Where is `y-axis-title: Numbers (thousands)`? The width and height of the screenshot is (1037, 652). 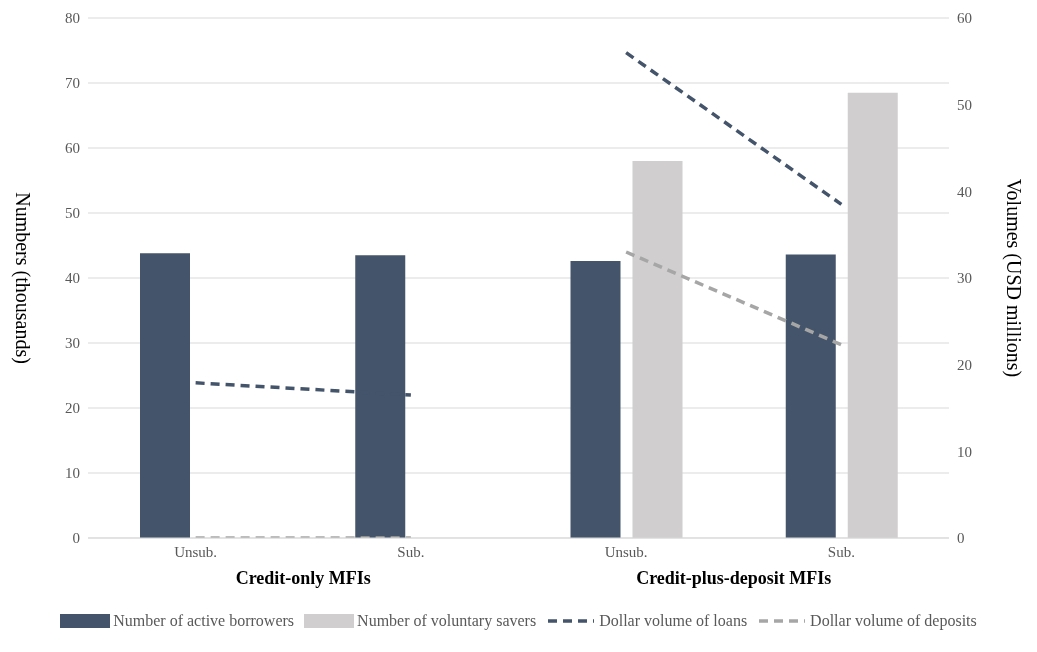 y-axis-title: Numbers (thousands) is located at coordinates (22, 278).